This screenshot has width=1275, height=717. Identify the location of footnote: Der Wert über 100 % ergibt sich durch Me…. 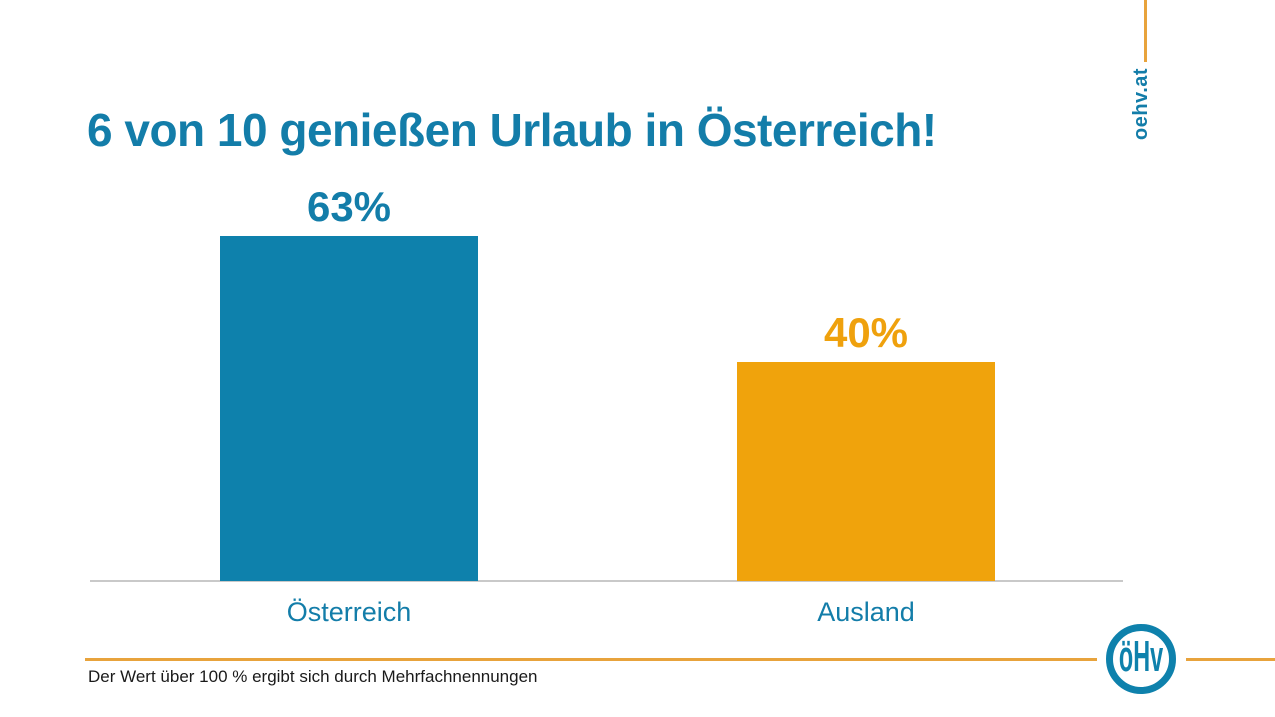
(313, 676).